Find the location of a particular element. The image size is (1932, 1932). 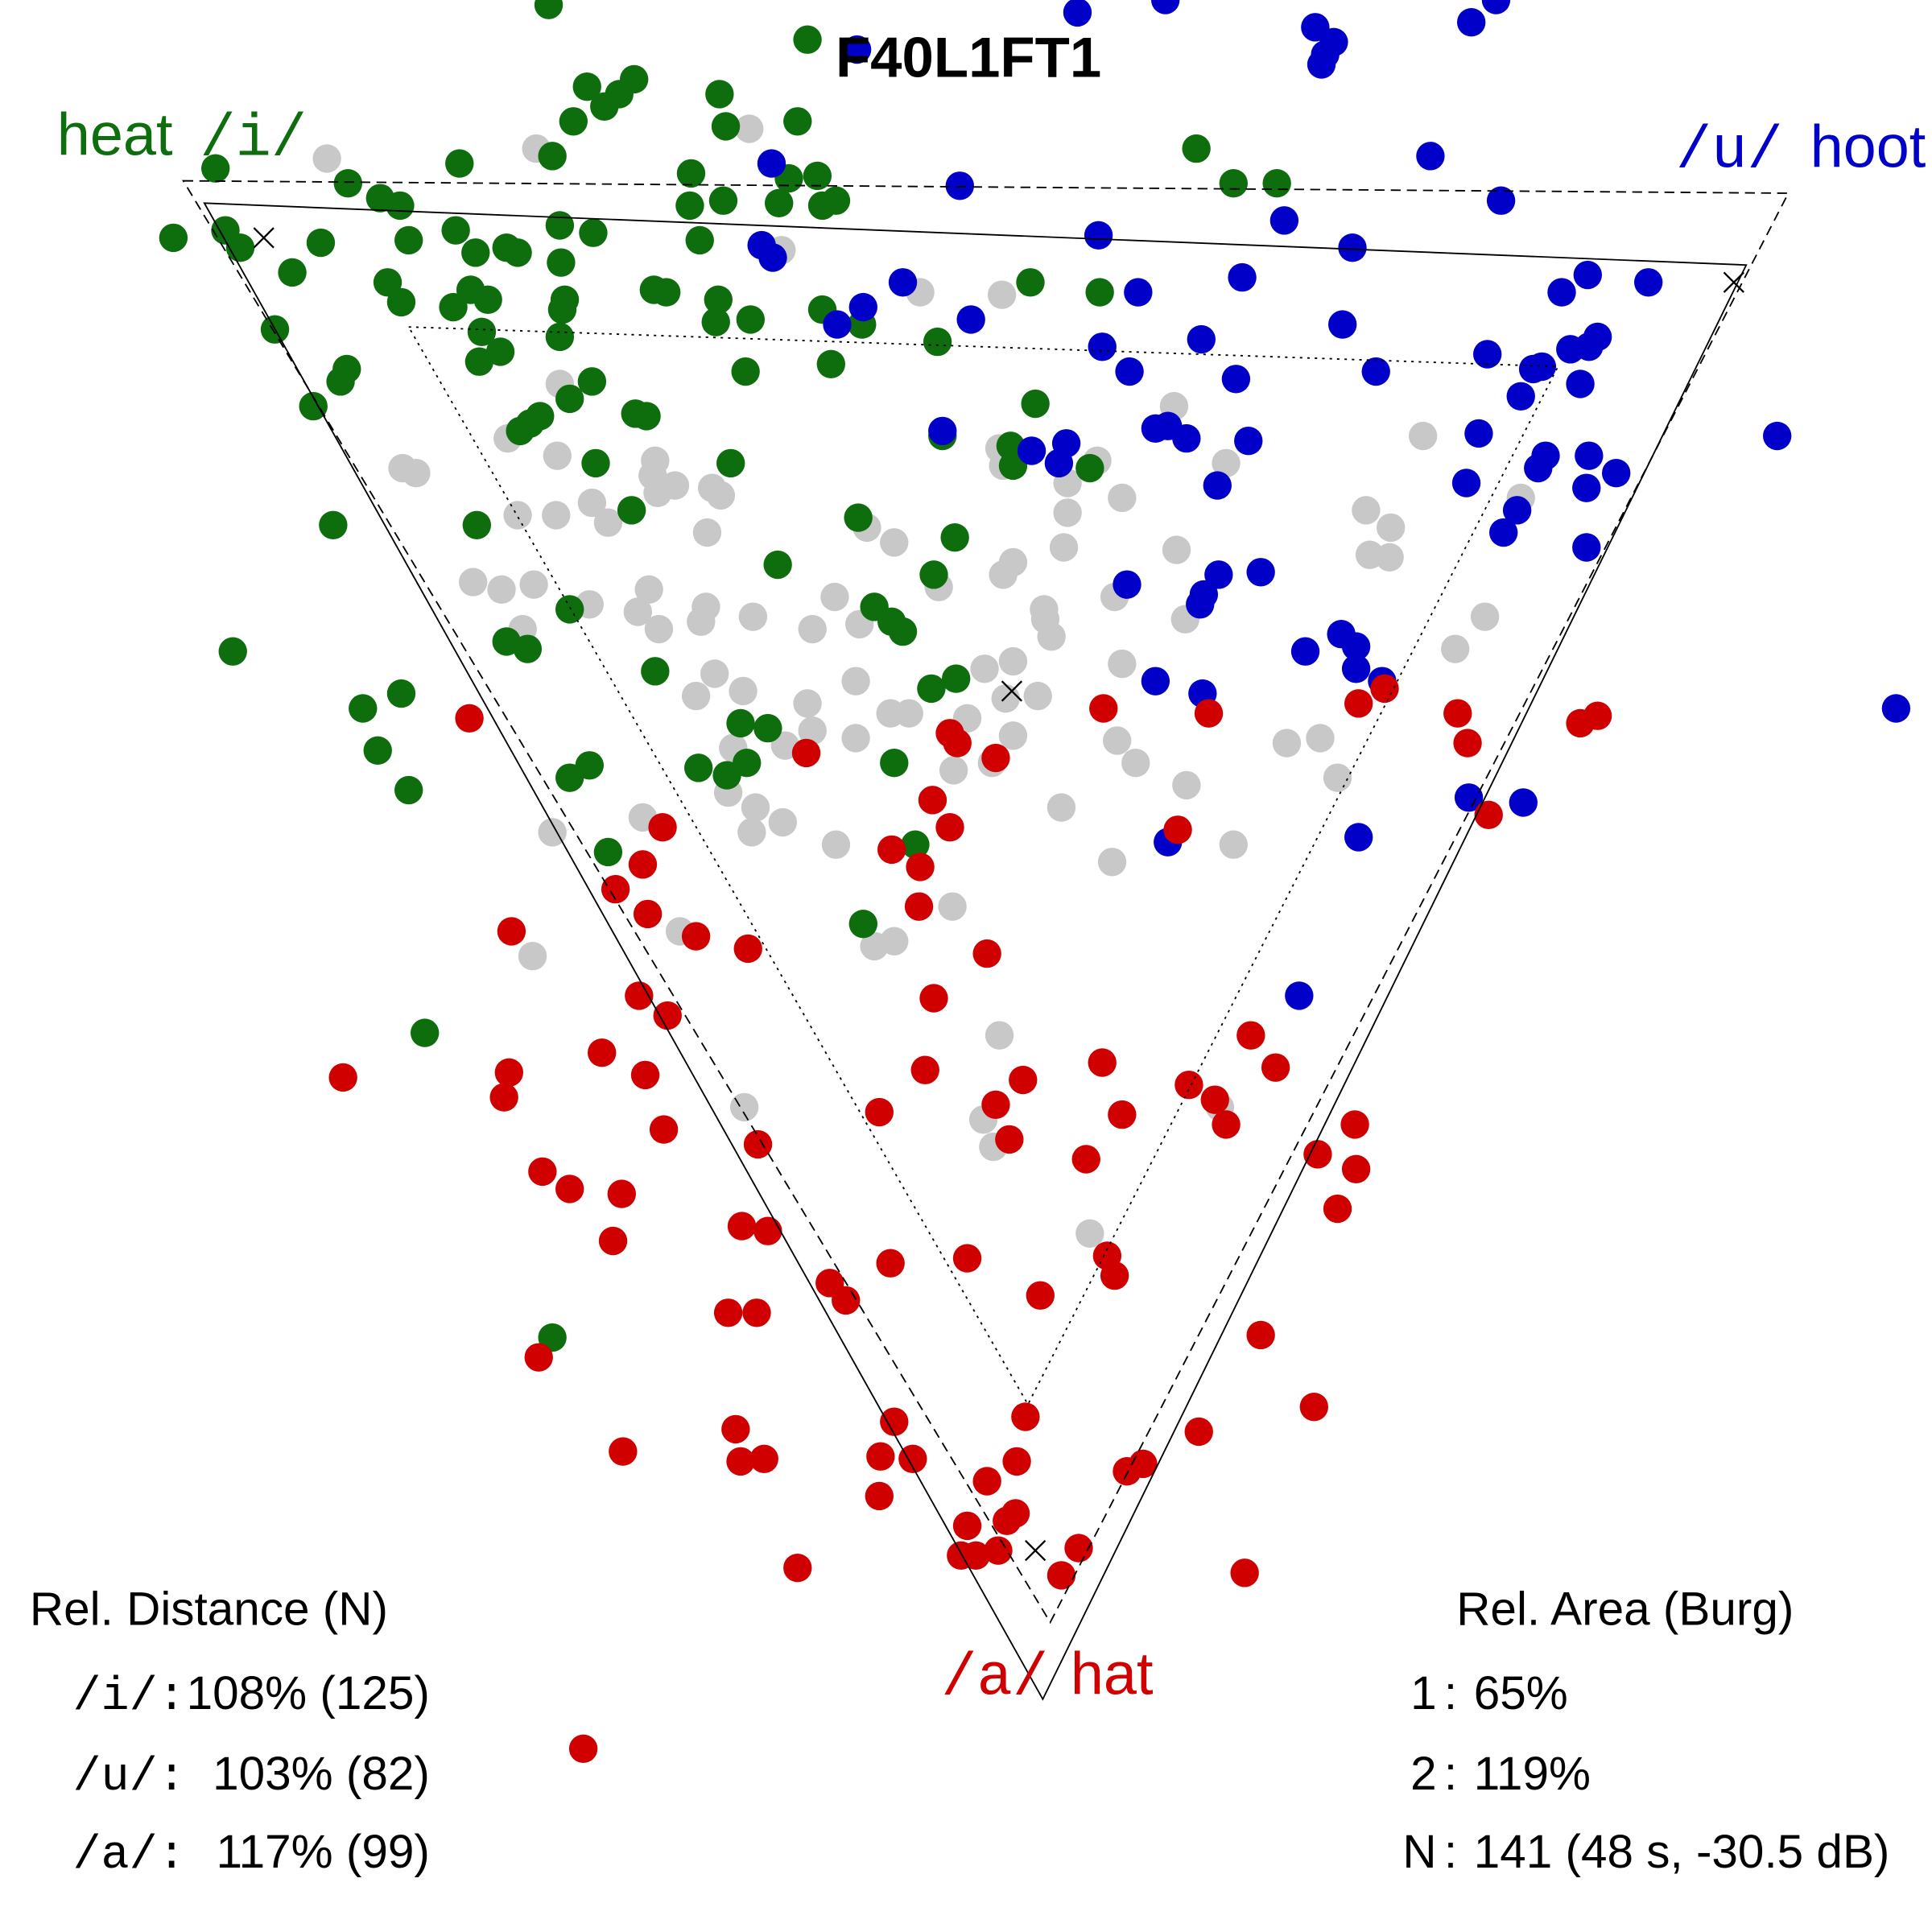

vowel-word-a: hat is located at coordinates (1112, 1674).